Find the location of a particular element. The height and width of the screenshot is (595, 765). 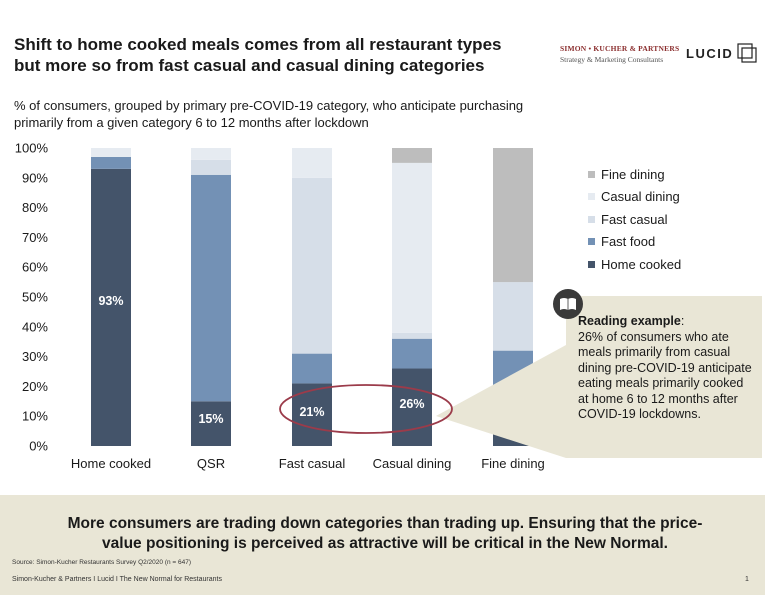

x-tick-label: Casual dining is located at coordinates (412, 463).